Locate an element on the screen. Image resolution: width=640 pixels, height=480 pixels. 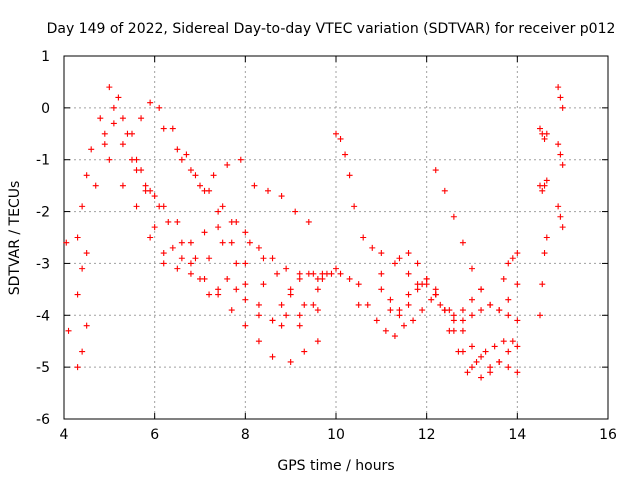
series-arc-j is located at coordinates (243, 203).